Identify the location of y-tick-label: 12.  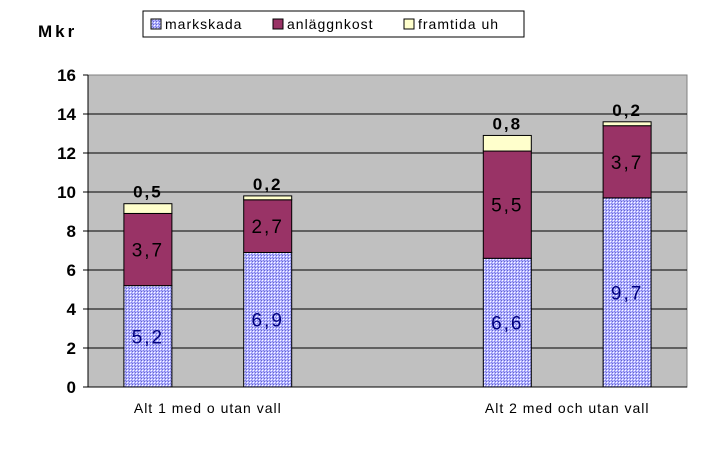
(66, 153).